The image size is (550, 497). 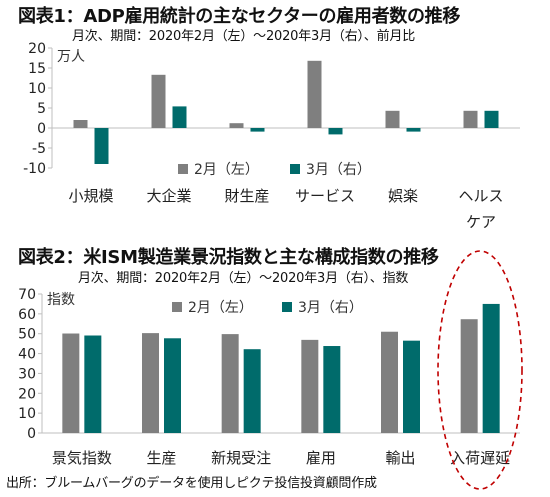 I want to click on chart2-category-label: 生産, so click(x=161, y=458).